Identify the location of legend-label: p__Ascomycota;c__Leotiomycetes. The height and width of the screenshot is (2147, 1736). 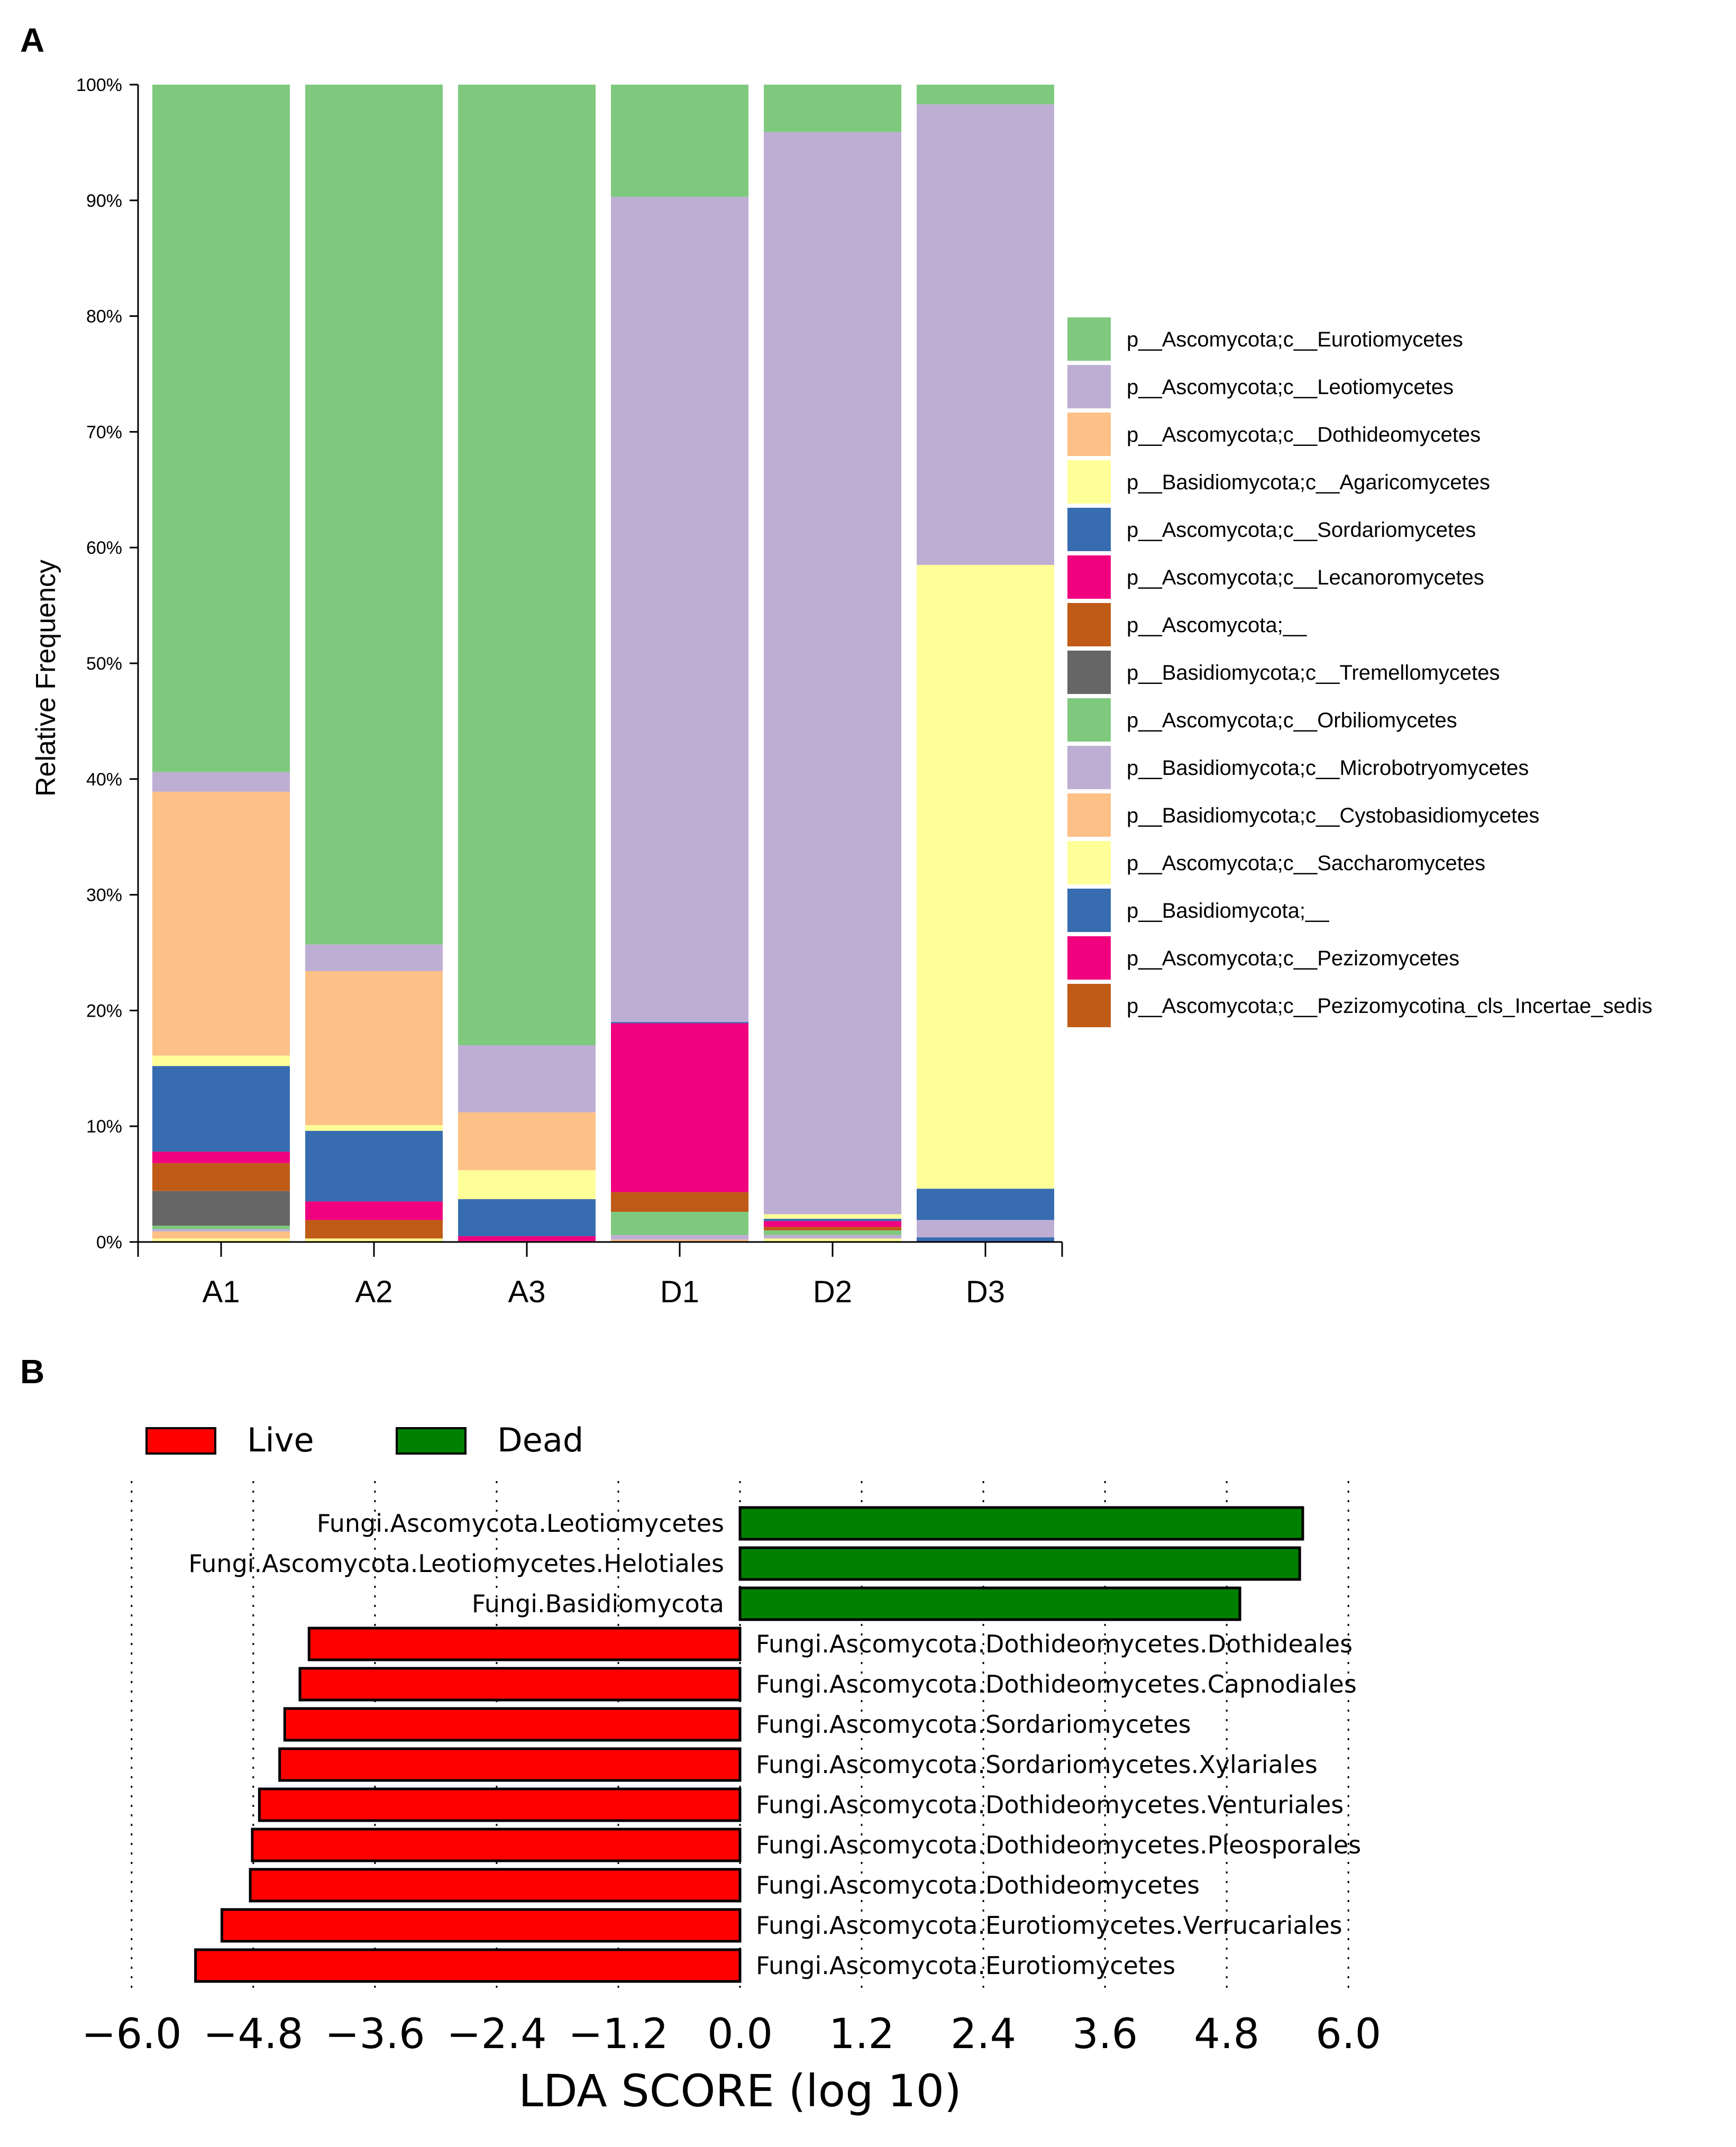
(1290, 387).